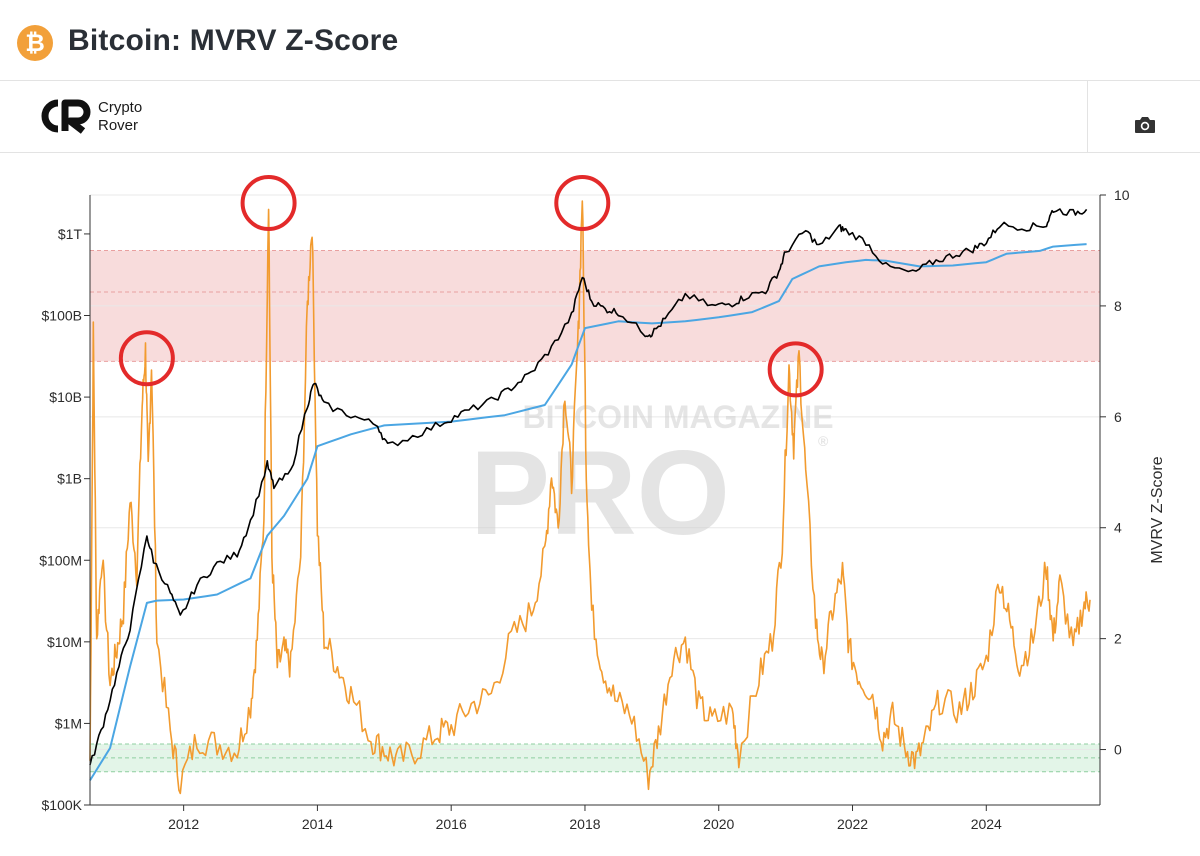  What do you see at coordinates (986, 824) in the screenshot?
I see `x-axis-tick-label: 2024` at bounding box center [986, 824].